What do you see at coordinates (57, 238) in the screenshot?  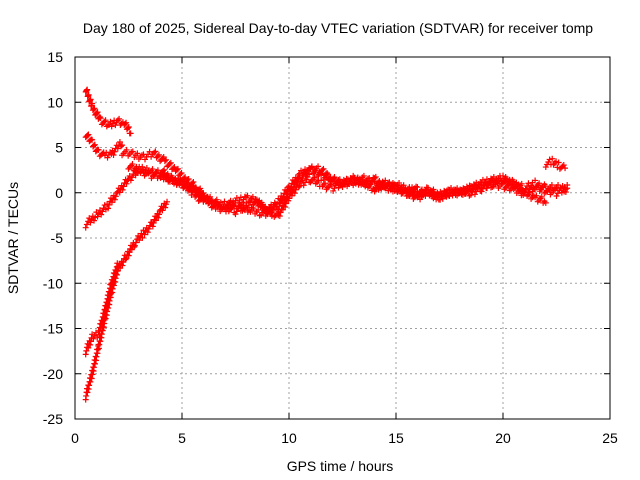 I see `y-tick-label: -5` at bounding box center [57, 238].